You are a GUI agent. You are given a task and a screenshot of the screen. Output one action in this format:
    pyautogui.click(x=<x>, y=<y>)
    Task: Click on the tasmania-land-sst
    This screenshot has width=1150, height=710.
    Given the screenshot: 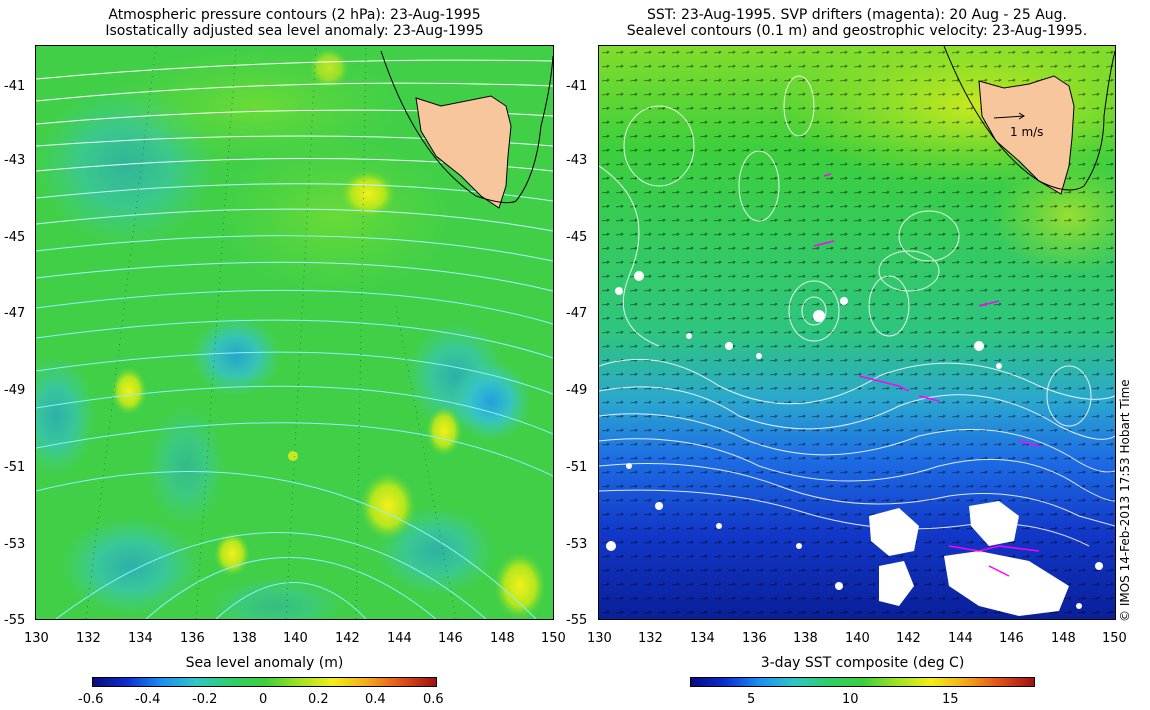 What is the action you would take?
    pyautogui.click(x=1026, y=135)
    